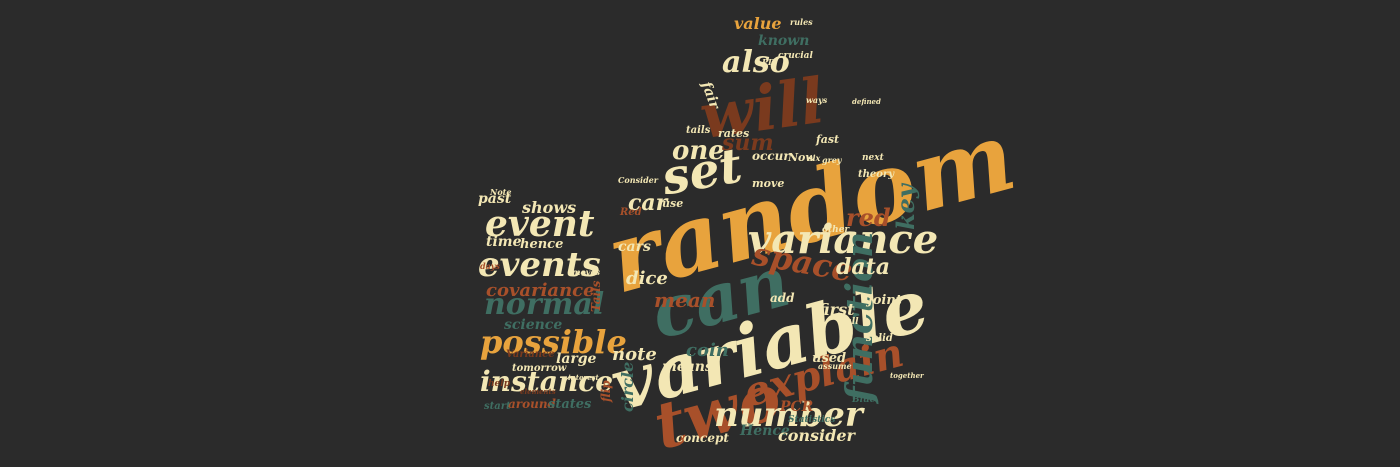 This screenshot has width=1400, height=467. I want to click on word-rates: rates, so click(734, 133).